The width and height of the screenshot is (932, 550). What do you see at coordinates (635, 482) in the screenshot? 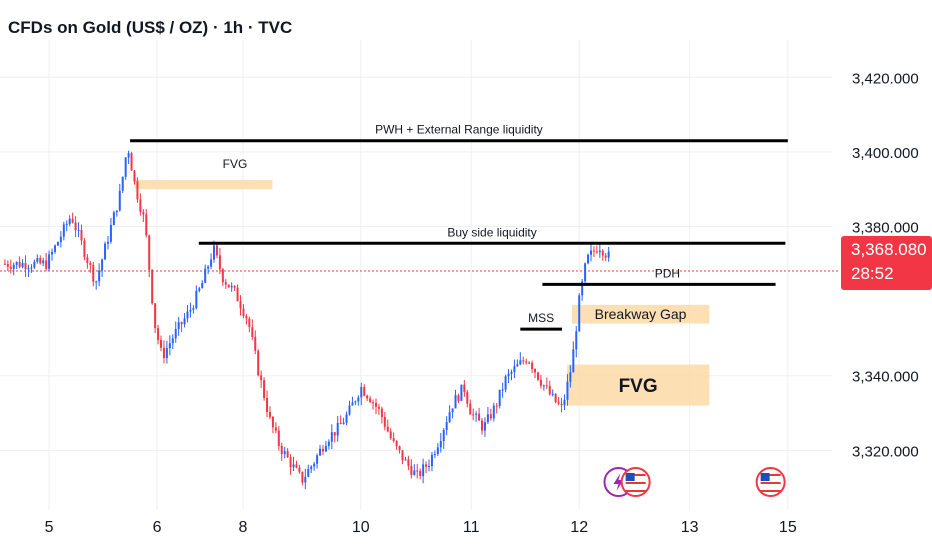
I see `us-flag-icon` at bounding box center [635, 482].